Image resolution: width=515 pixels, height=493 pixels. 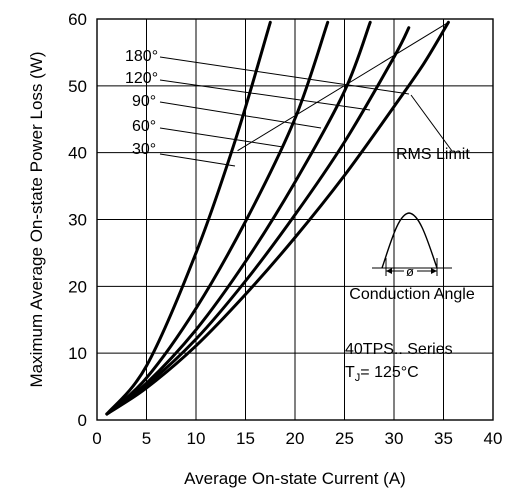 What do you see at coordinates (431, 123) in the screenshot?
I see `rms-leader-line` at bounding box center [431, 123].